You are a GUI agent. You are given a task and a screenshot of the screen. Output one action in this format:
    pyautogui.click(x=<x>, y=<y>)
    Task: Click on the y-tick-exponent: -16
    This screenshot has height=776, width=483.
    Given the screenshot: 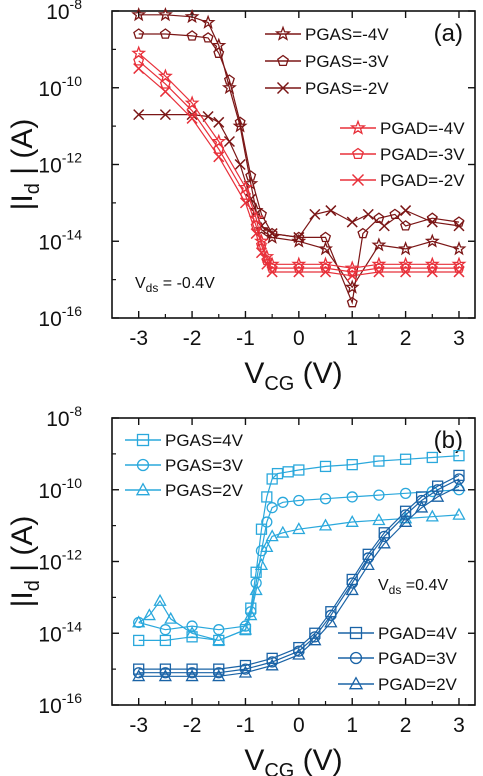 What is the action you would take?
    pyautogui.click(x=72, y=698)
    